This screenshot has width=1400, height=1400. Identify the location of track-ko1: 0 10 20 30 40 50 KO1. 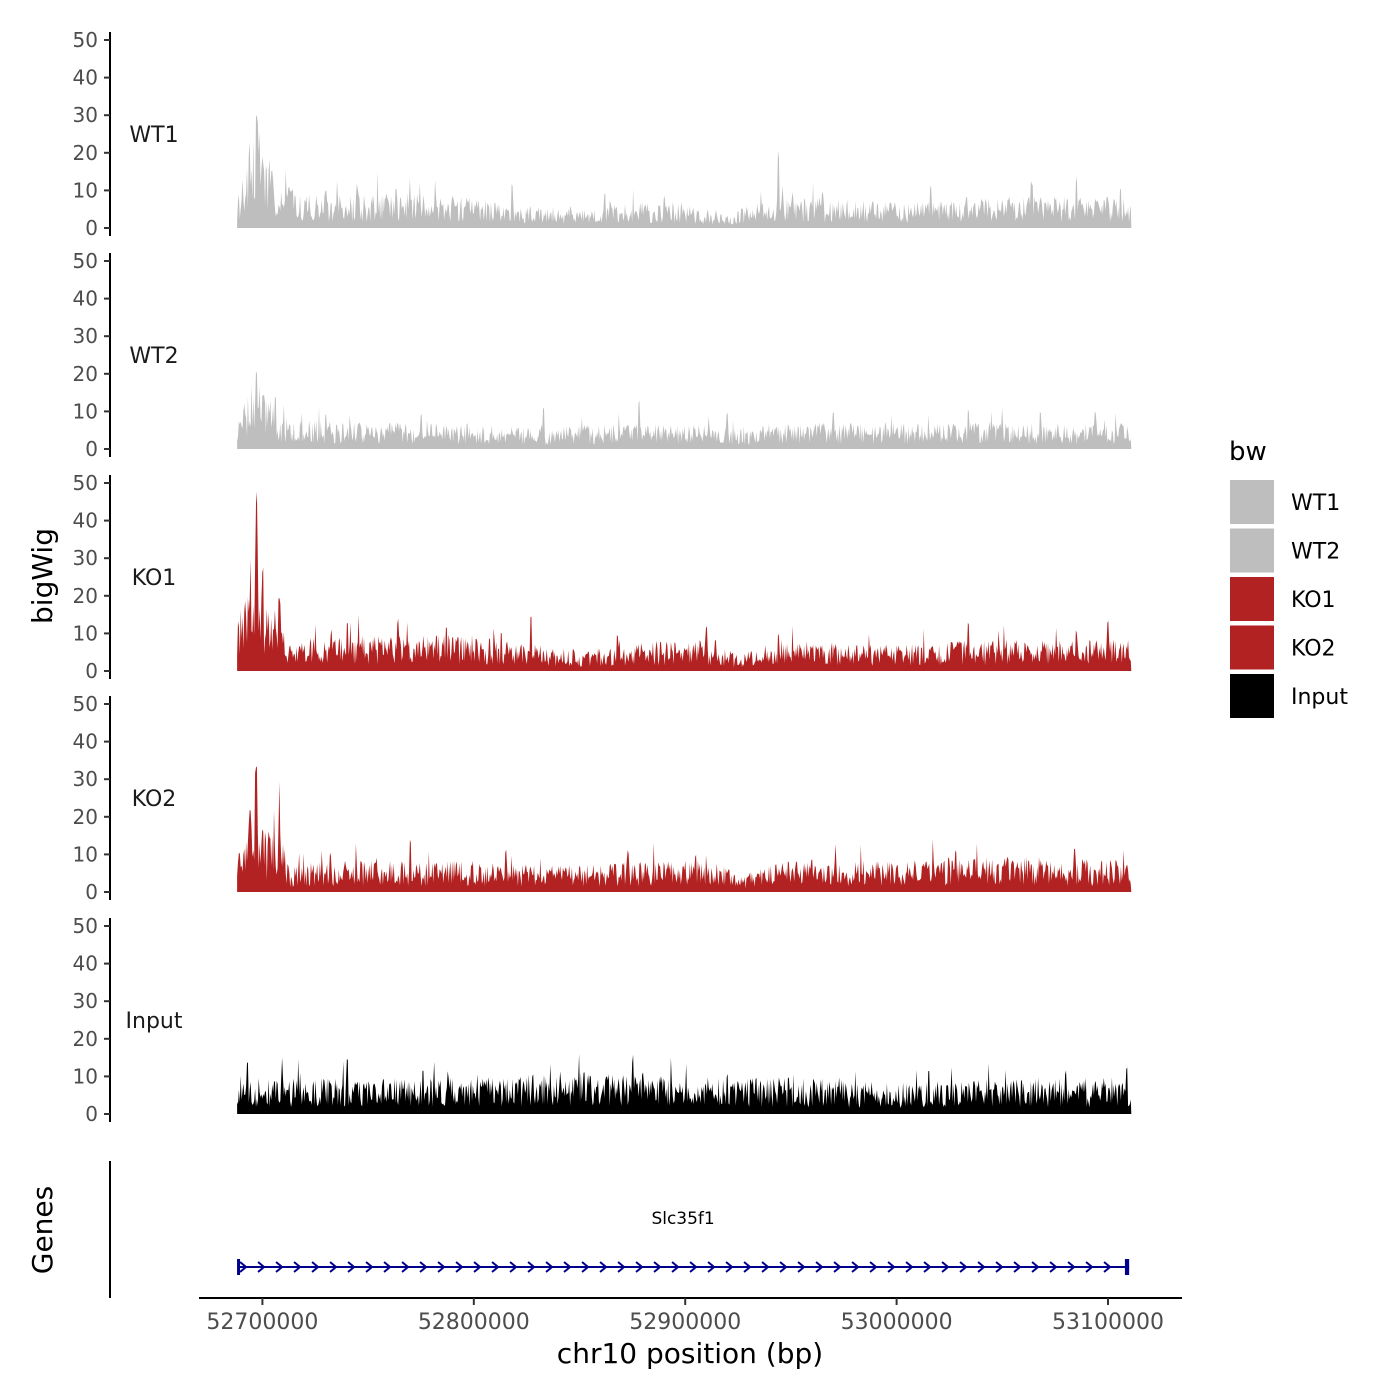
(602, 577).